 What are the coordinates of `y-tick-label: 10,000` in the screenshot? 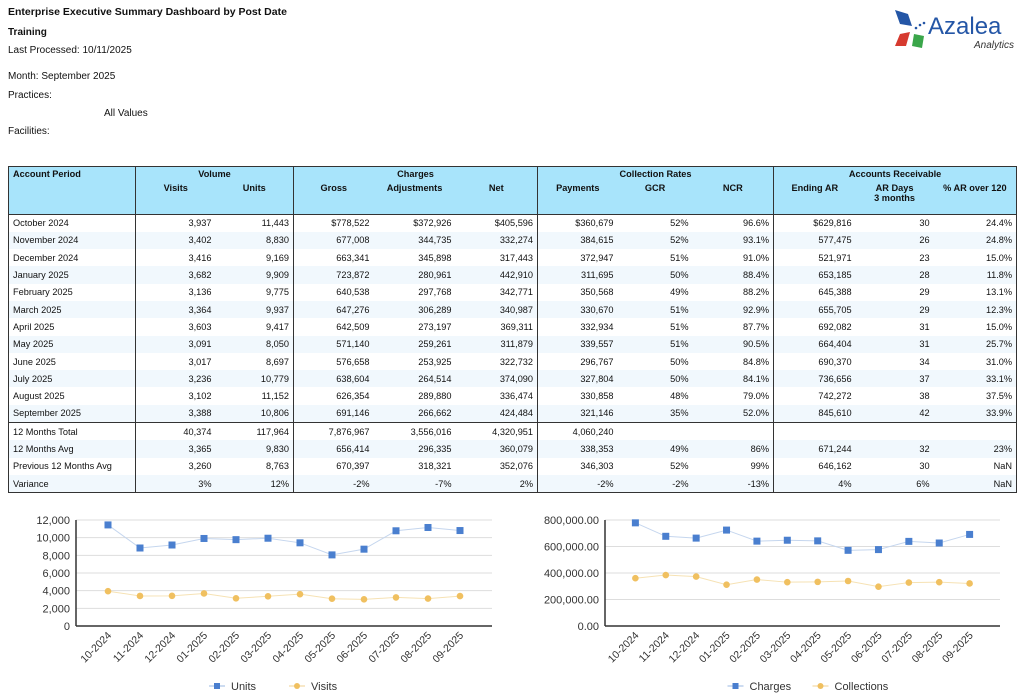 It's located at (53, 539).